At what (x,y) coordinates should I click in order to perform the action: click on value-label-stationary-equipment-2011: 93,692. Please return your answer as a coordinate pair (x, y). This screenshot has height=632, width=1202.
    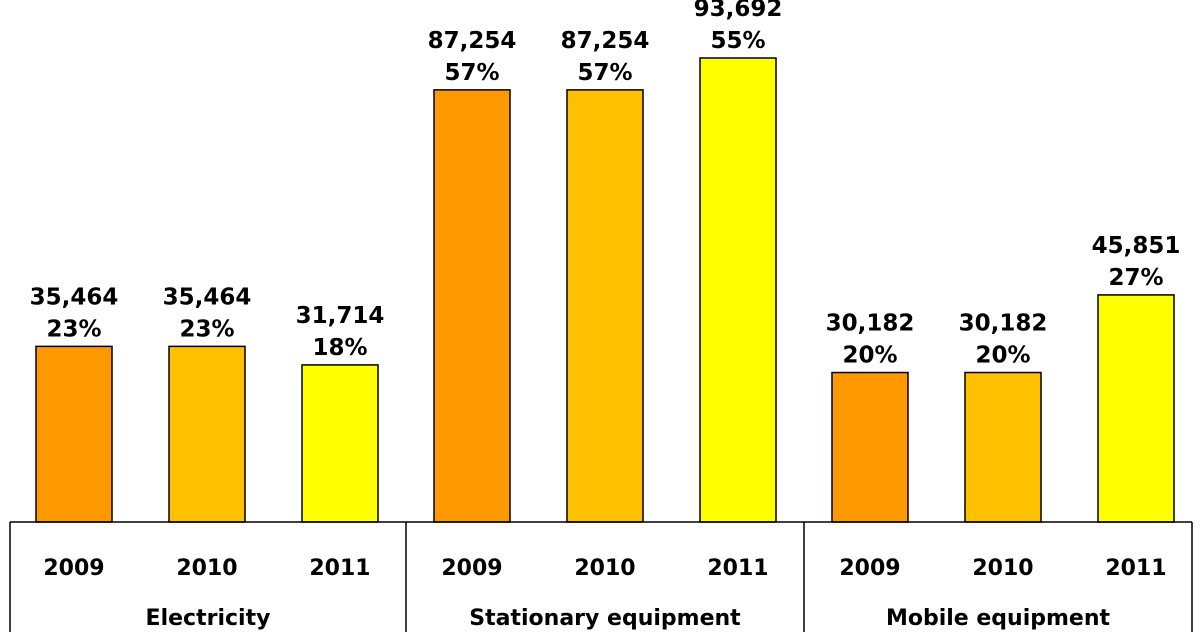
    Looking at the image, I should click on (738, 11).